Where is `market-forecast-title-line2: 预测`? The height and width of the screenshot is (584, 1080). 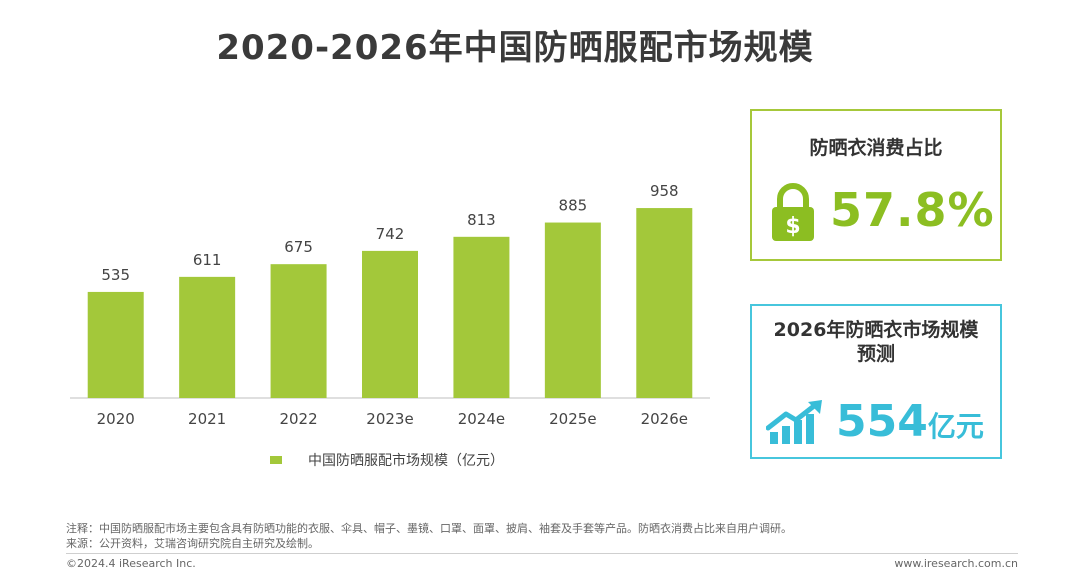 market-forecast-title-line2: 预测 is located at coordinates (875, 354).